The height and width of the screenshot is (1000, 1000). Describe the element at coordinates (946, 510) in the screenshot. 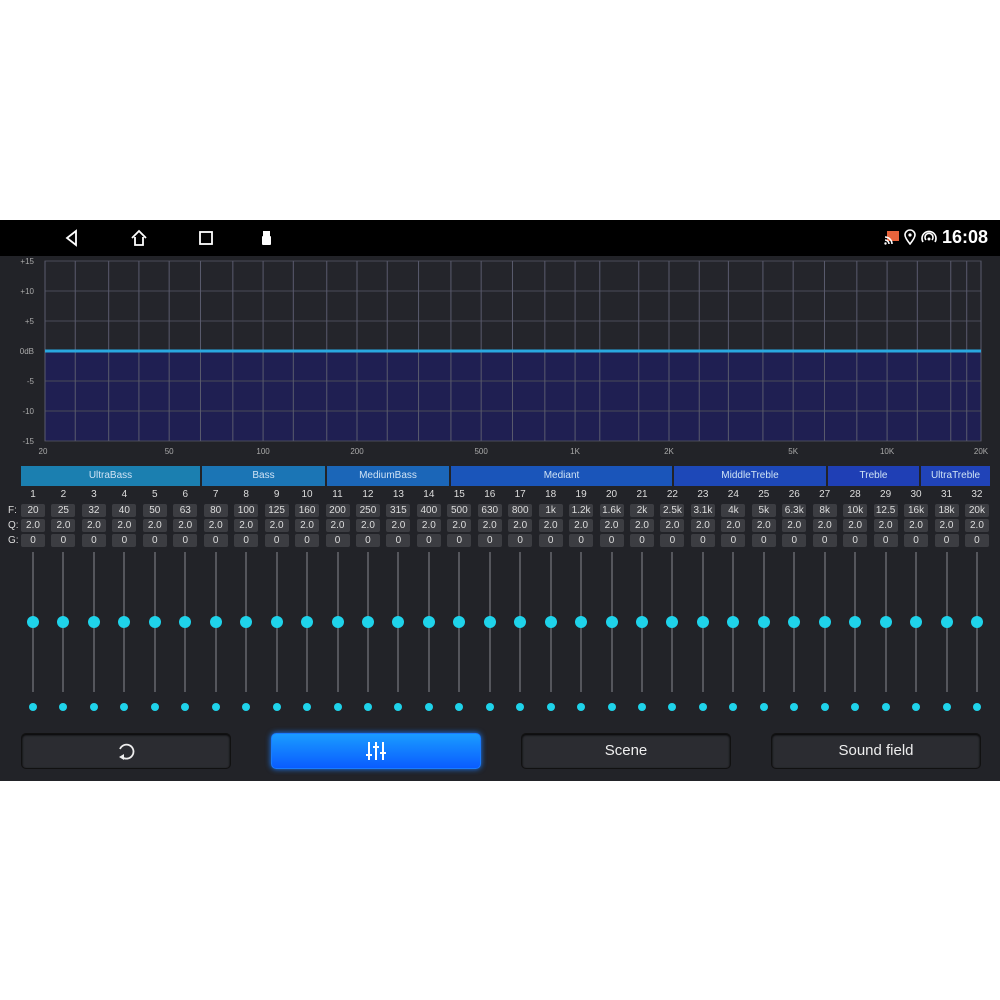

I see `band-frequency: 18k` at that location.